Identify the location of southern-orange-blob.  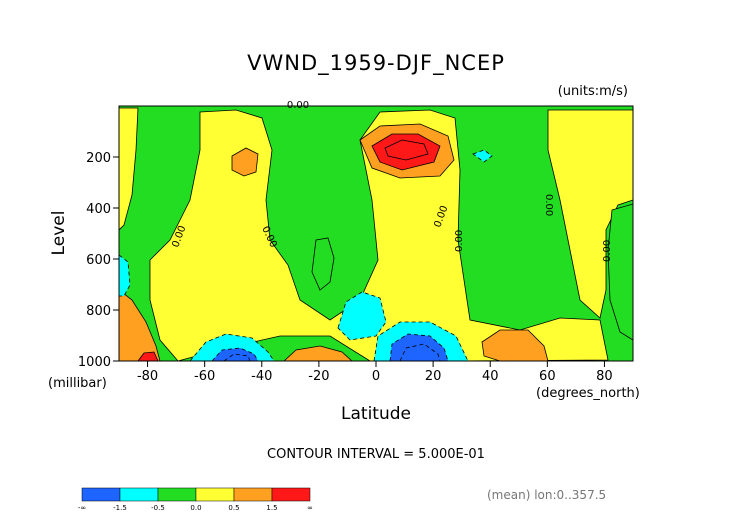
(245, 162).